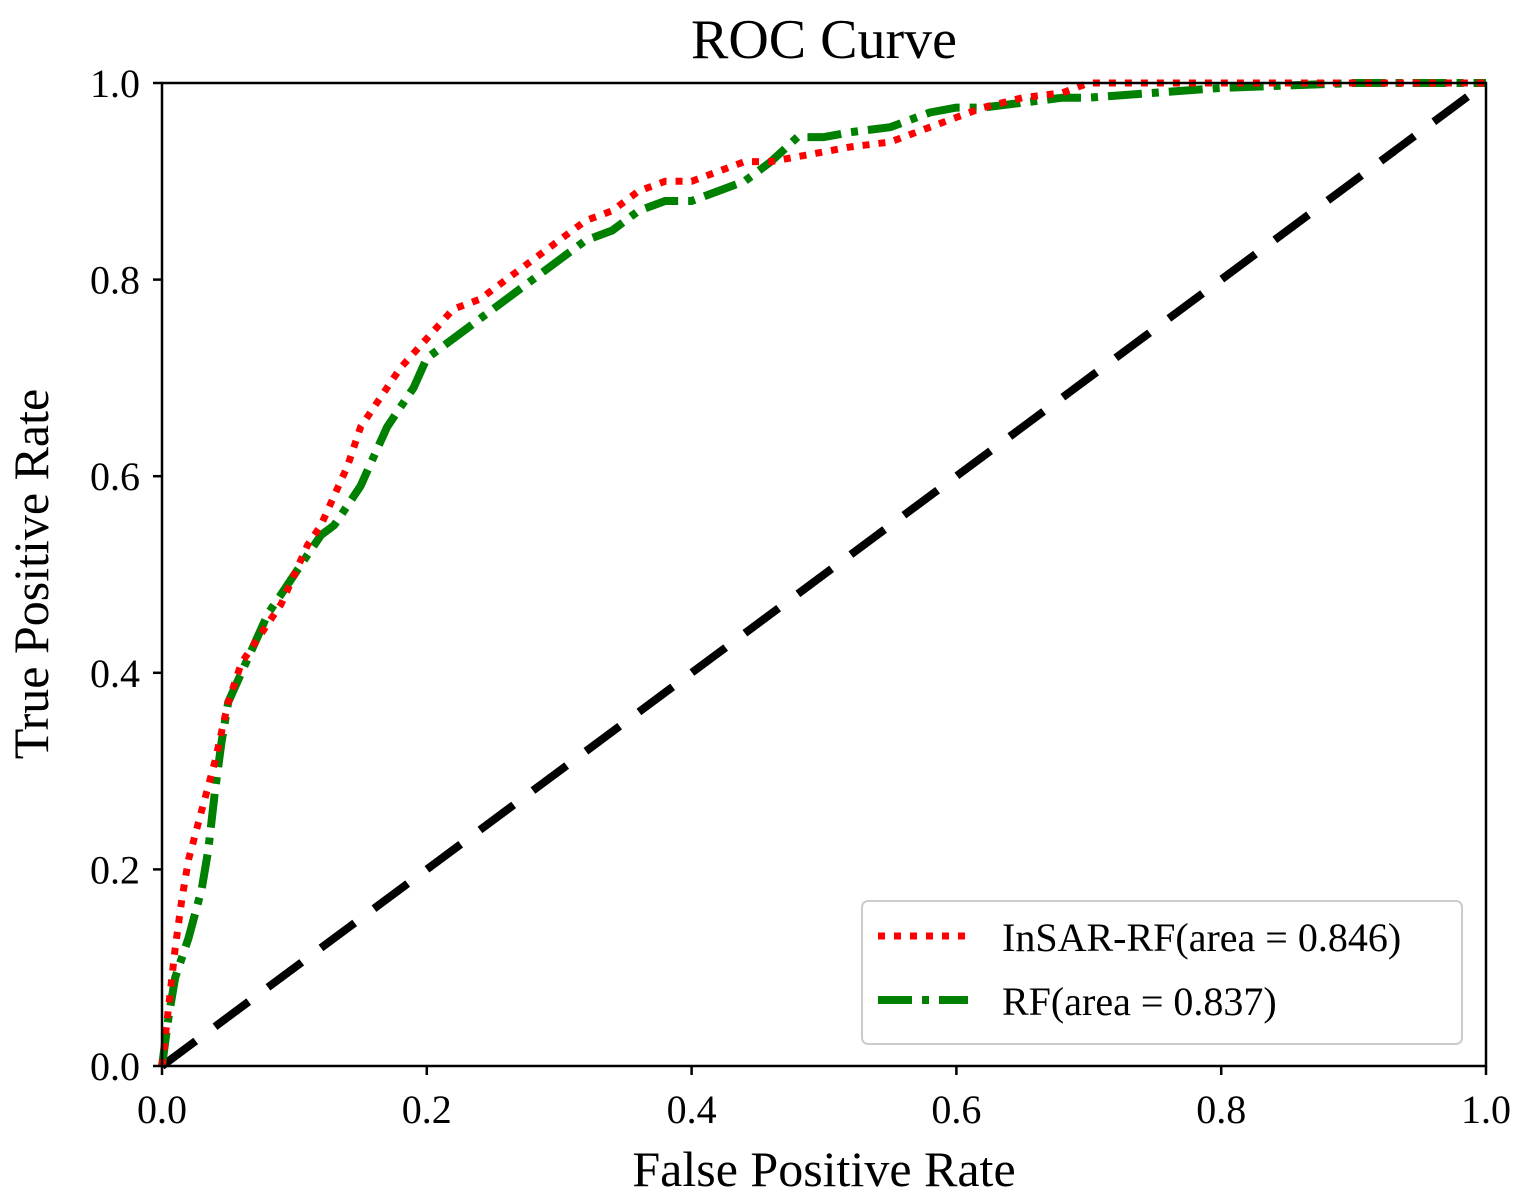  Describe the element at coordinates (824, 40) in the screenshot. I see `chart-title: ROC Curve` at that location.